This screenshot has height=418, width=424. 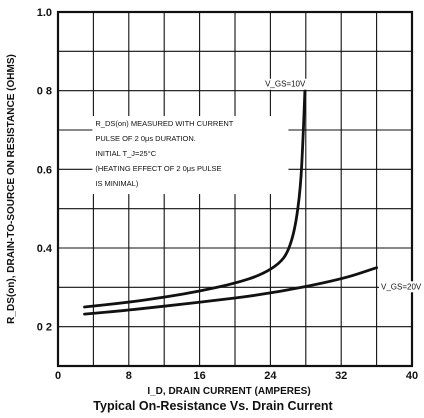 I want to click on x-tick-label: 16, so click(x=199, y=376).